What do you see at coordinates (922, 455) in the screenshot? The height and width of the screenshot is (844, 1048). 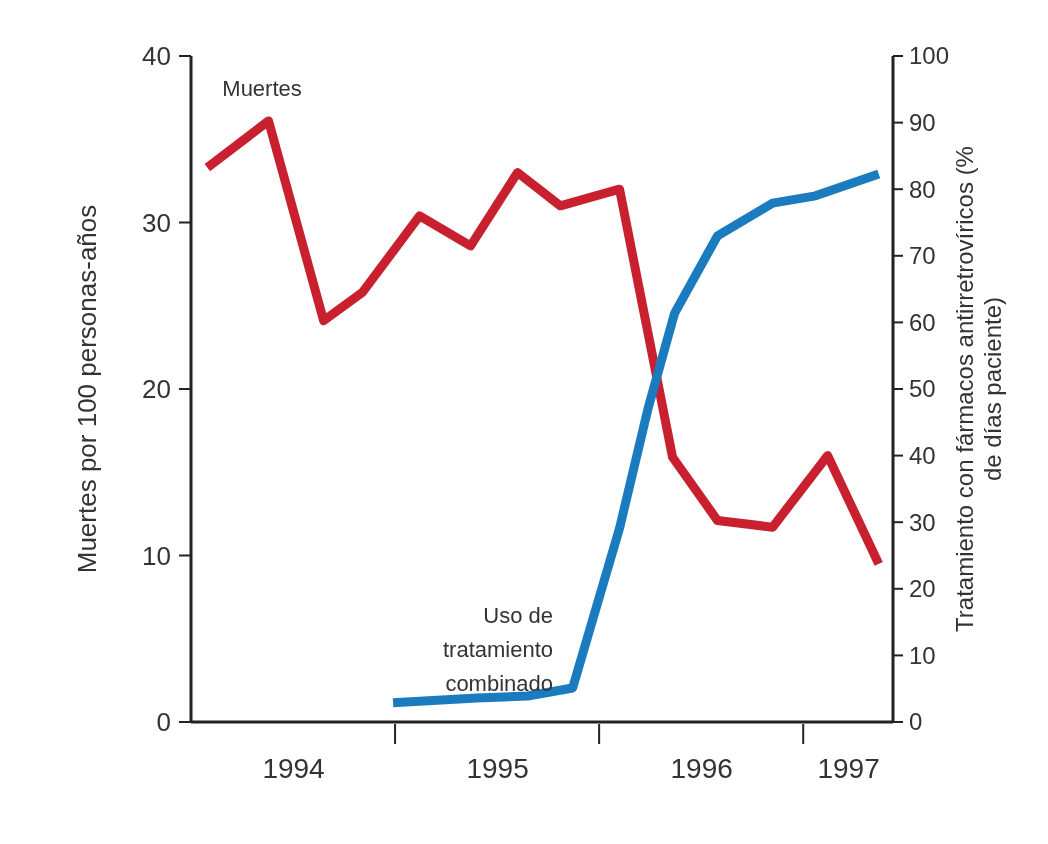 I see `y2-tick-label: 40` at bounding box center [922, 455].